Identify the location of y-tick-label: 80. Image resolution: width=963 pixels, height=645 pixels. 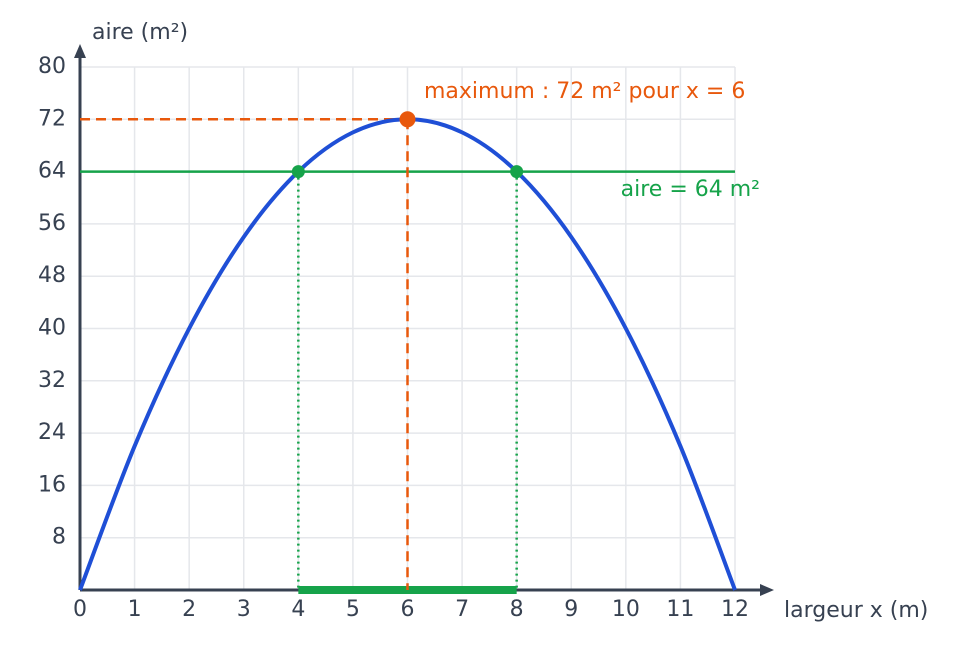
(52, 66).